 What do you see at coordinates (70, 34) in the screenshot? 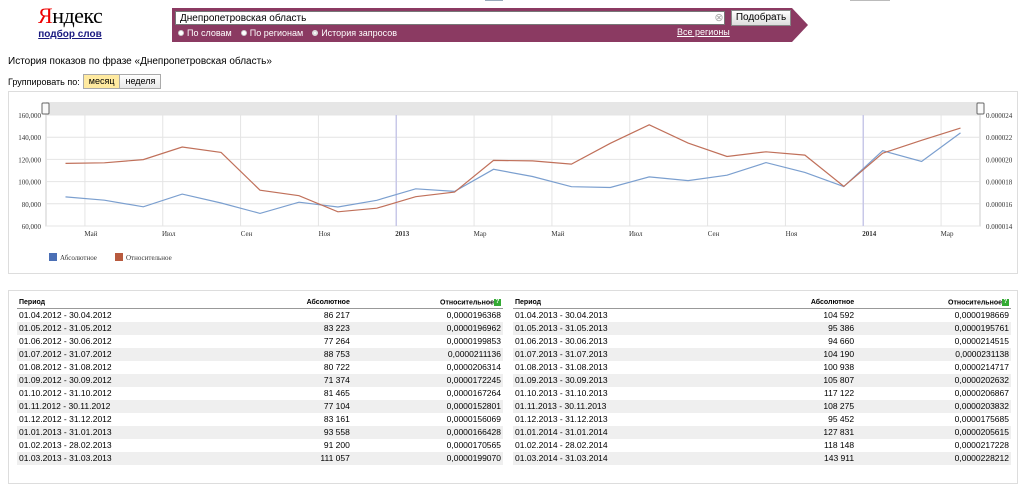
I see `logo-subtitle-link: подбор слов` at bounding box center [70, 34].